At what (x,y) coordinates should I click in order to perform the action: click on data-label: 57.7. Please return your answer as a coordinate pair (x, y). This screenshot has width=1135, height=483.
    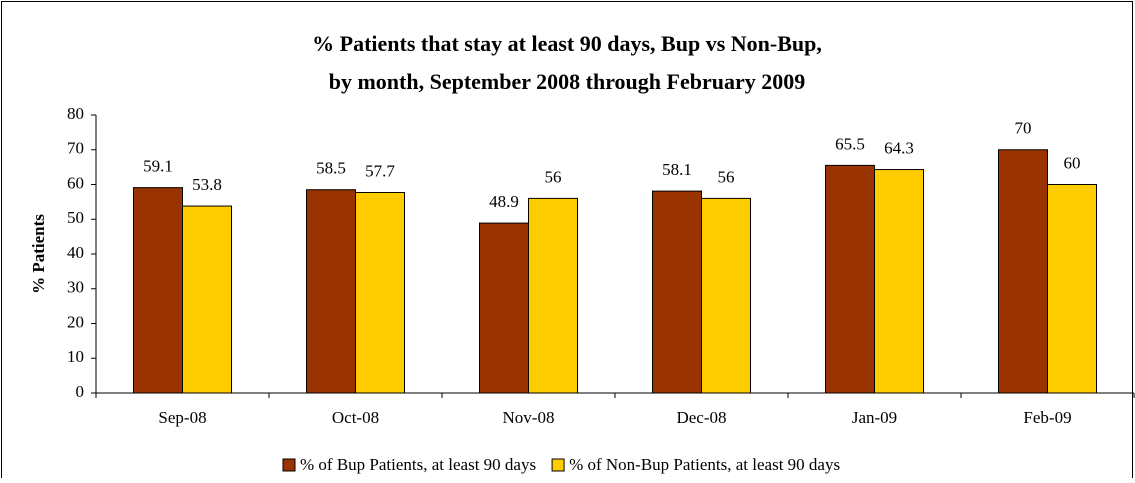
    Looking at the image, I should click on (380, 170).